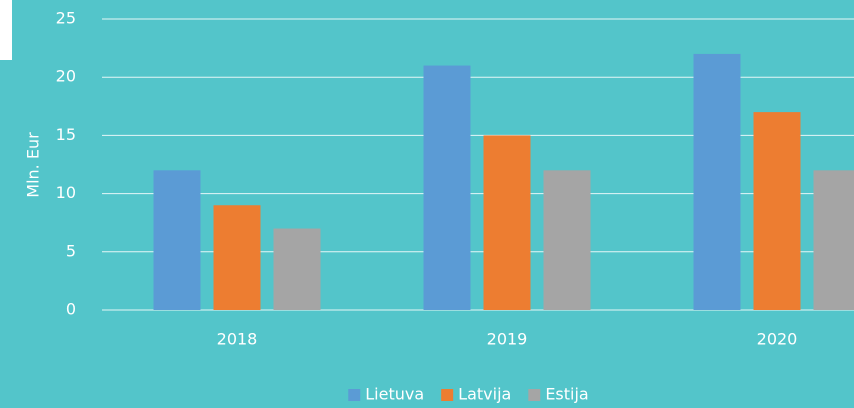  I want to click on y-tick-label: 5, so click(71, 250).